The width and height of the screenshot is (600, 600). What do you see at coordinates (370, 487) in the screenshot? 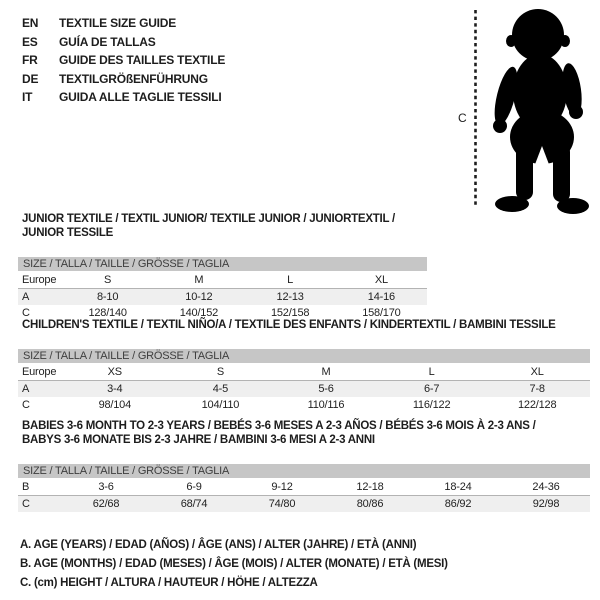
I see `size-cell: 12-18` at bounding box center [370, 487].